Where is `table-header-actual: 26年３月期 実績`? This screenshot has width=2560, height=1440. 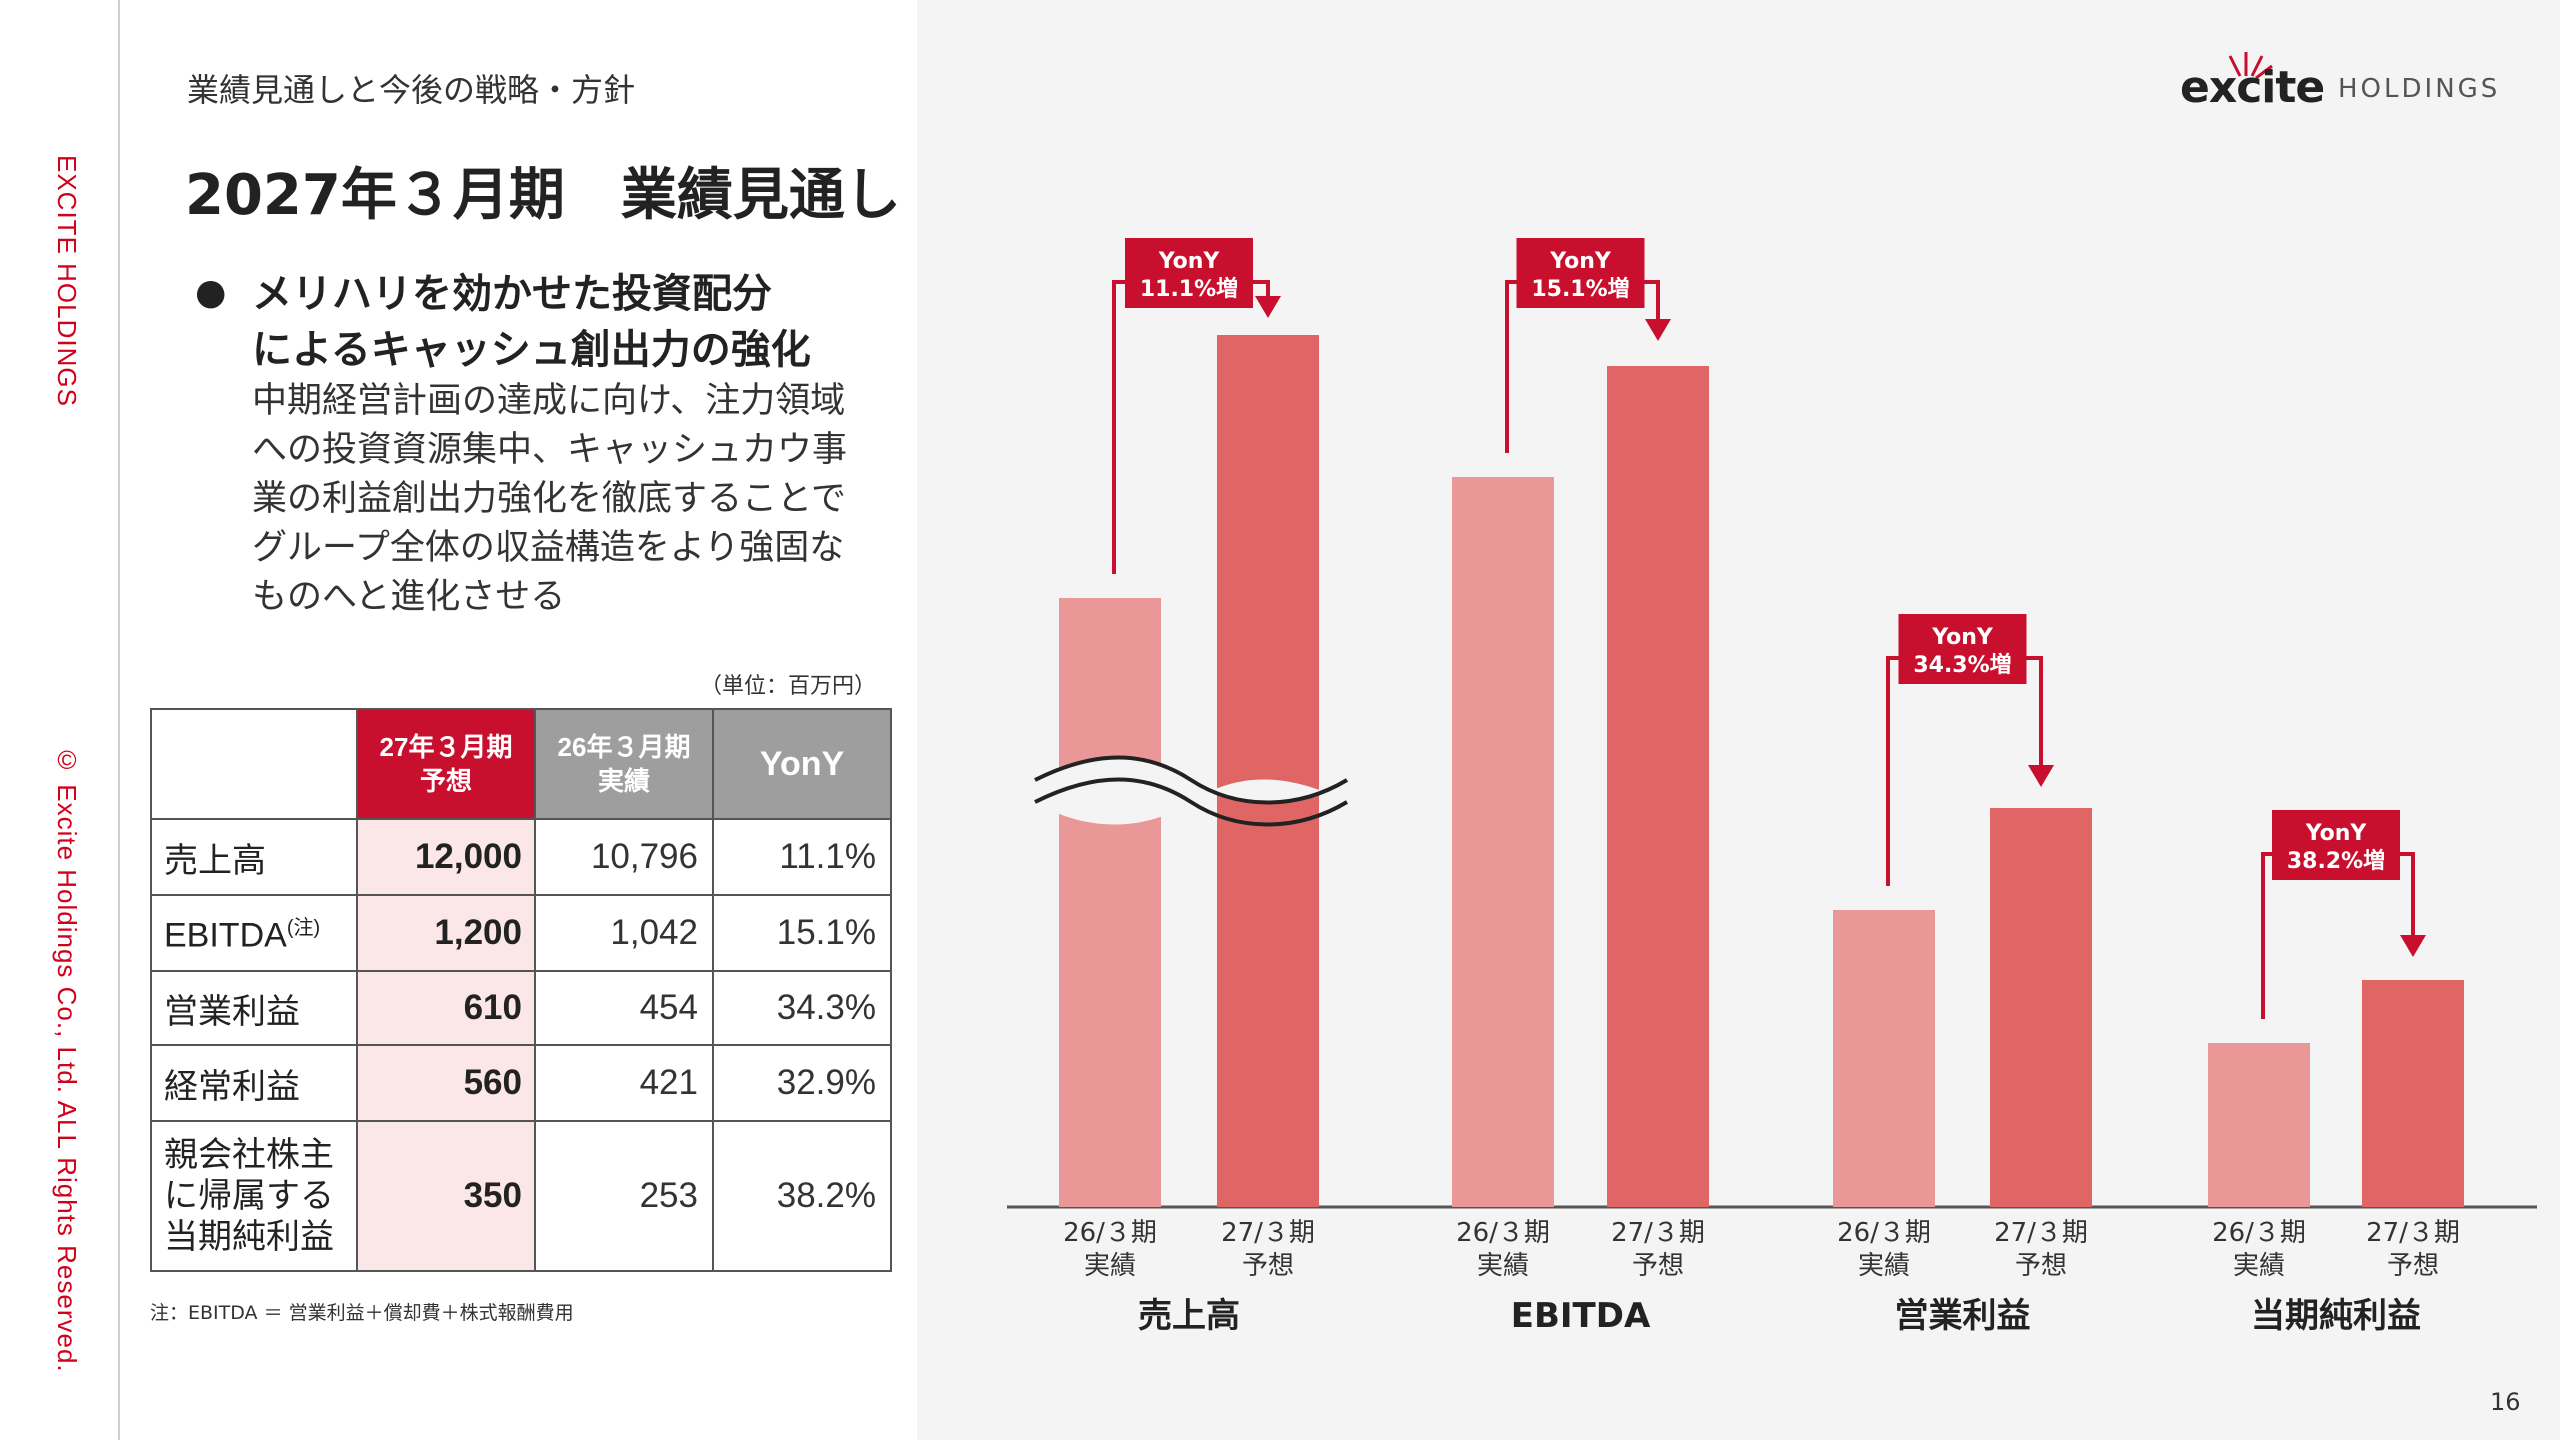
table-header-actual: 26年３月期 実績 is located at coordinates (624, 764).